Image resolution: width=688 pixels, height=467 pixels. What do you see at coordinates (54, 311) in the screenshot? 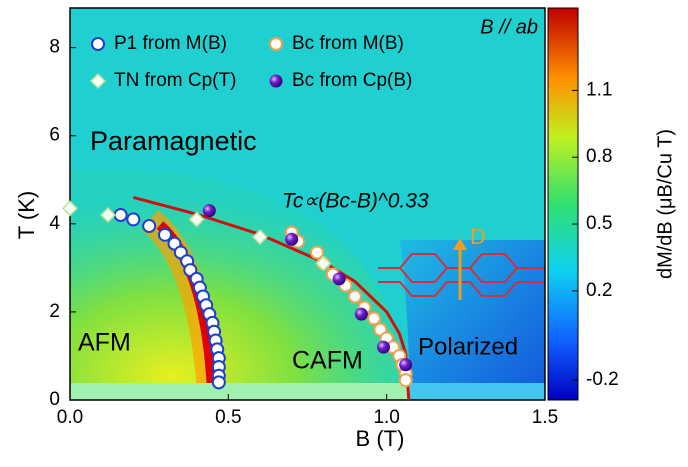
I see `y-tick-label: 2` at bounding box center [54, 311].